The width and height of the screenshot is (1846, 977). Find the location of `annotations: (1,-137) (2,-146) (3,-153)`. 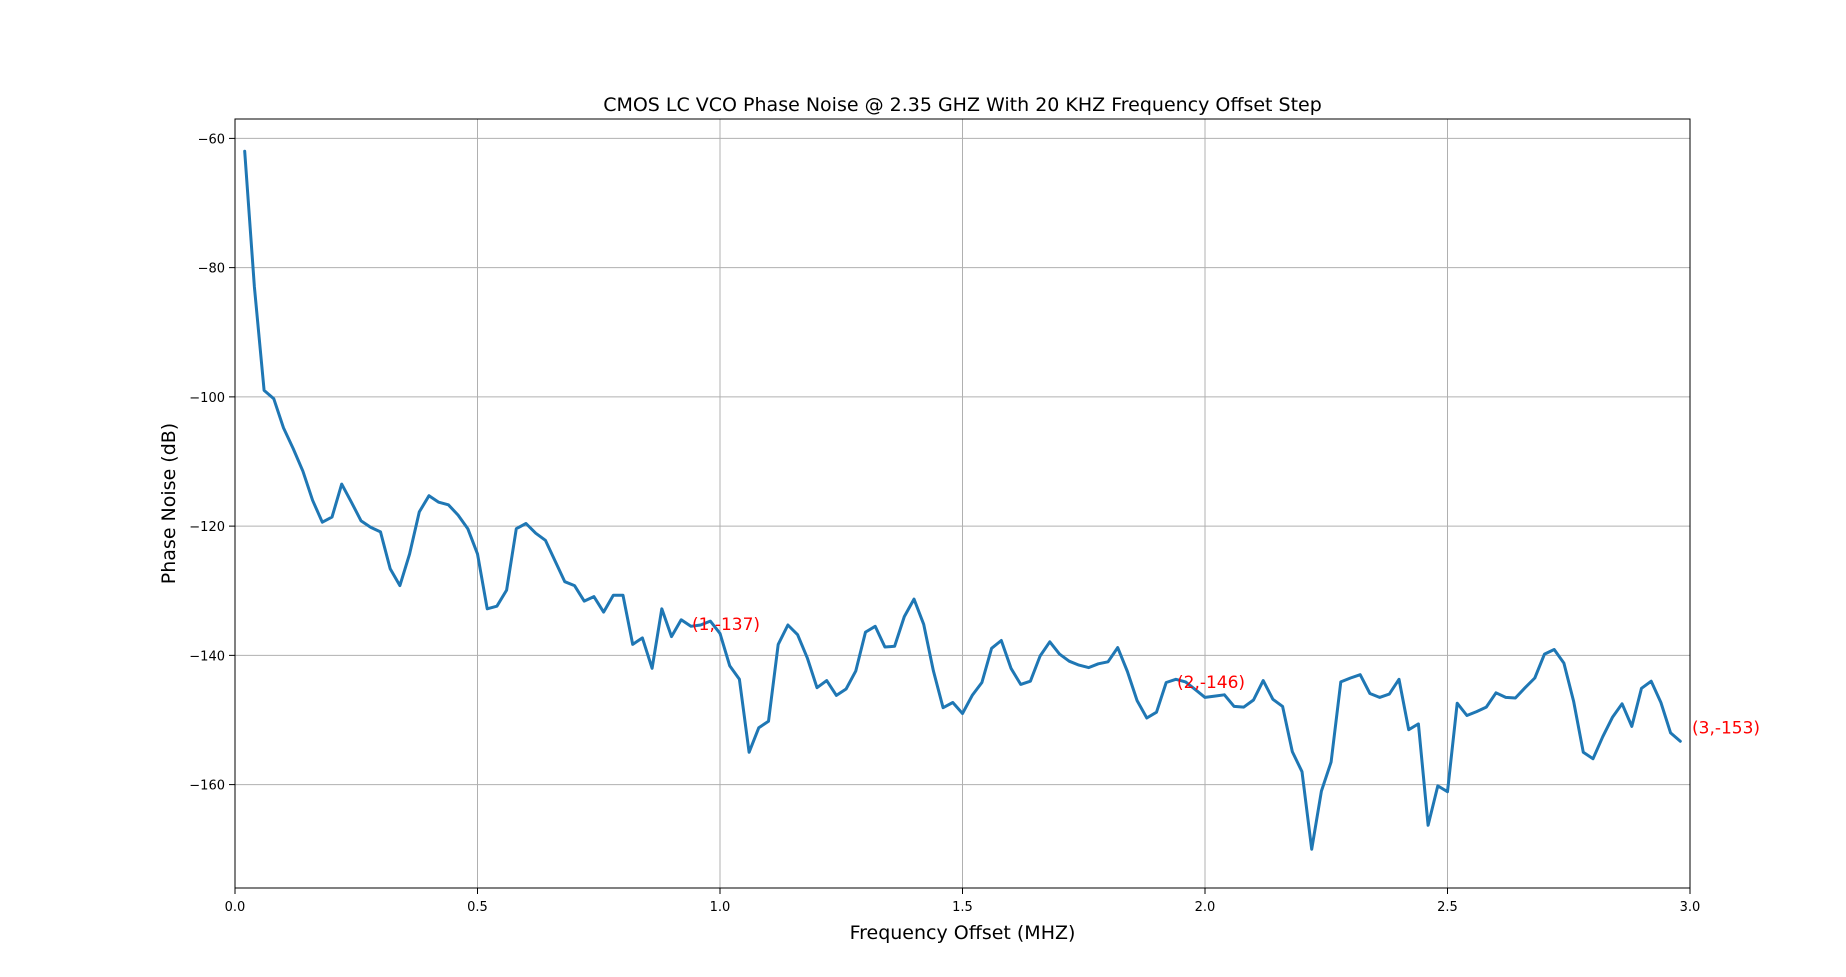

annotations: (1,-137) (2,-146) (3,-153) is located at coordinates (1226, 676).